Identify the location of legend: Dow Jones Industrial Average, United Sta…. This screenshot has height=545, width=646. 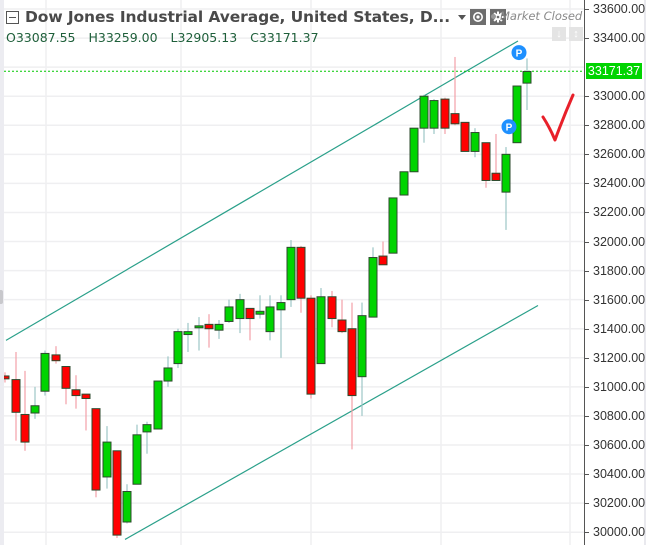
(256, 25).